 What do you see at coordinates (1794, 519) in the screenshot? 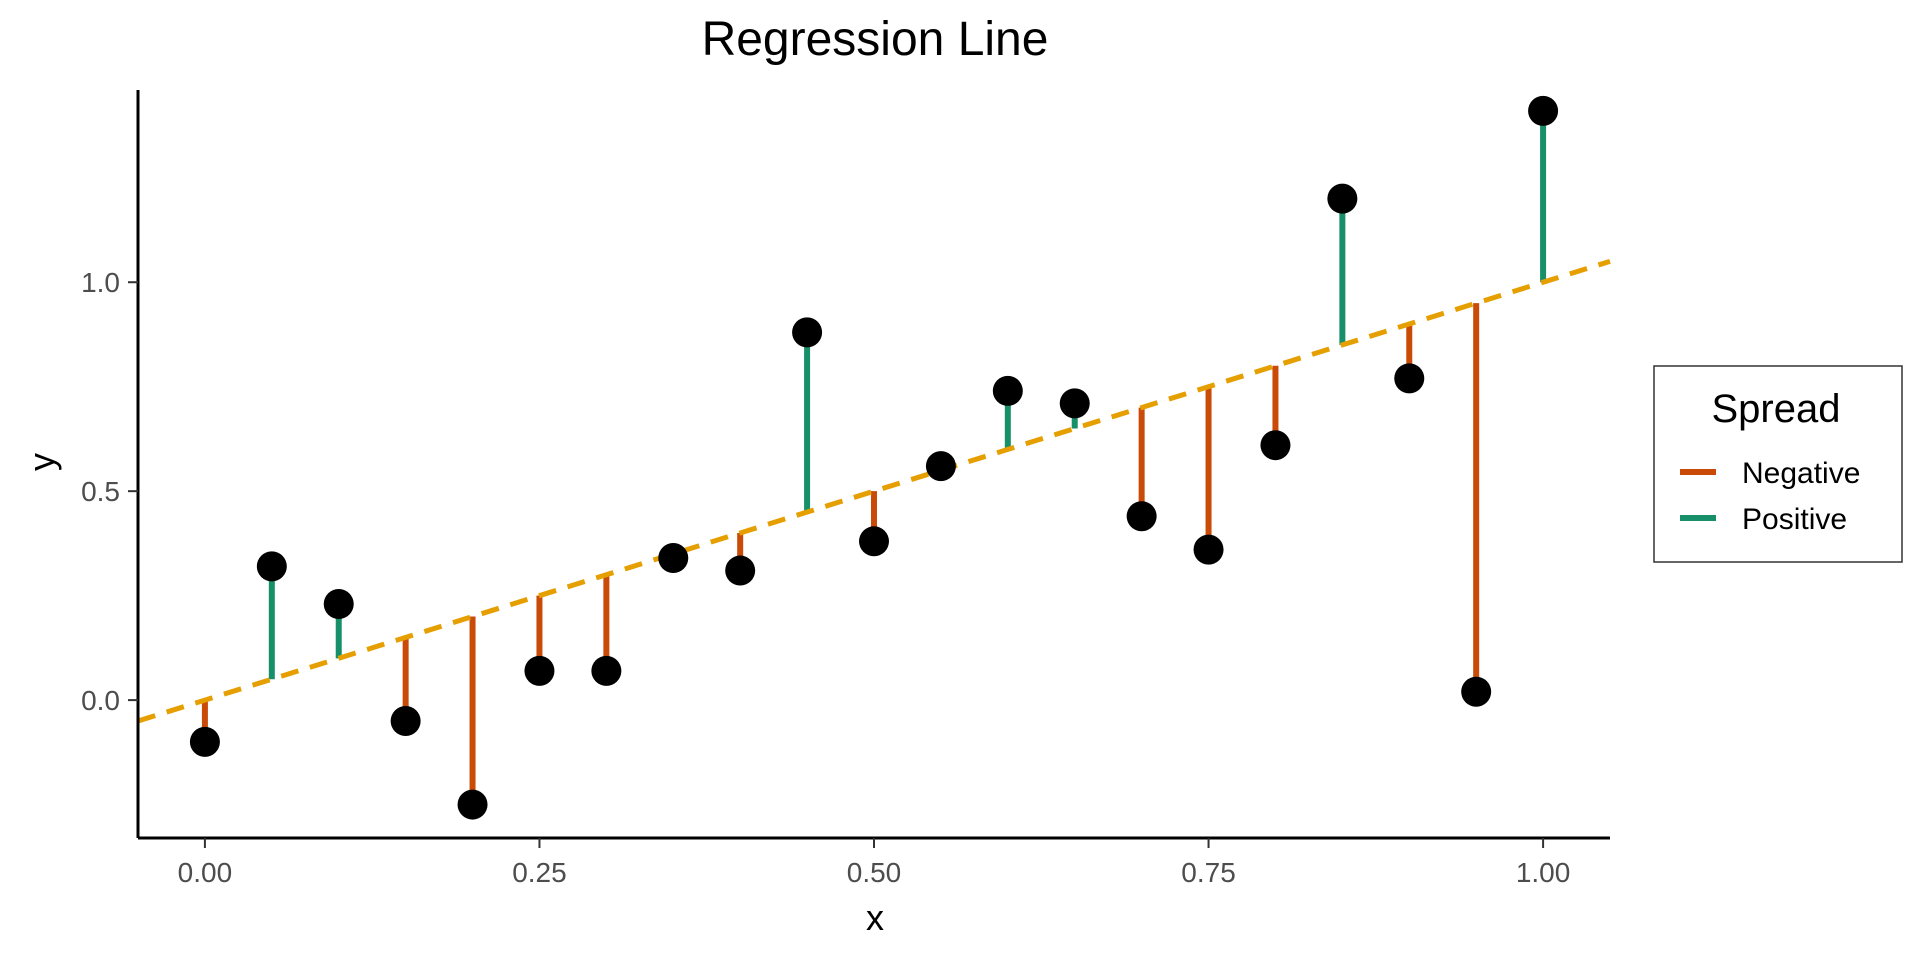
I see `legend-label-positive: Positive` at bounding box center [1794, 519].